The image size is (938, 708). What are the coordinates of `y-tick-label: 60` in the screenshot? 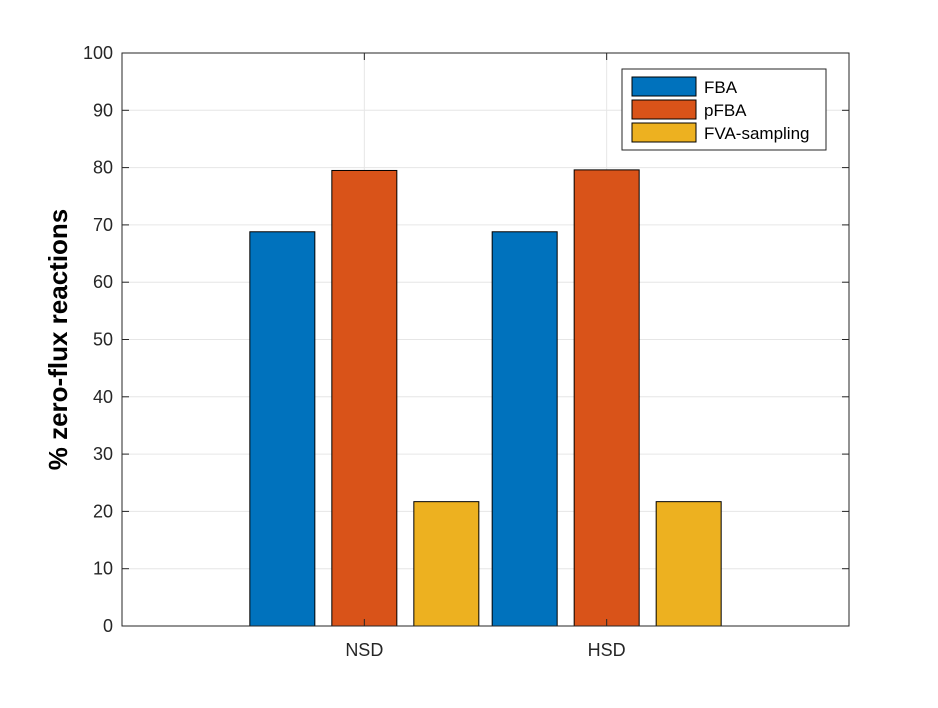 It's located at (103, 282).